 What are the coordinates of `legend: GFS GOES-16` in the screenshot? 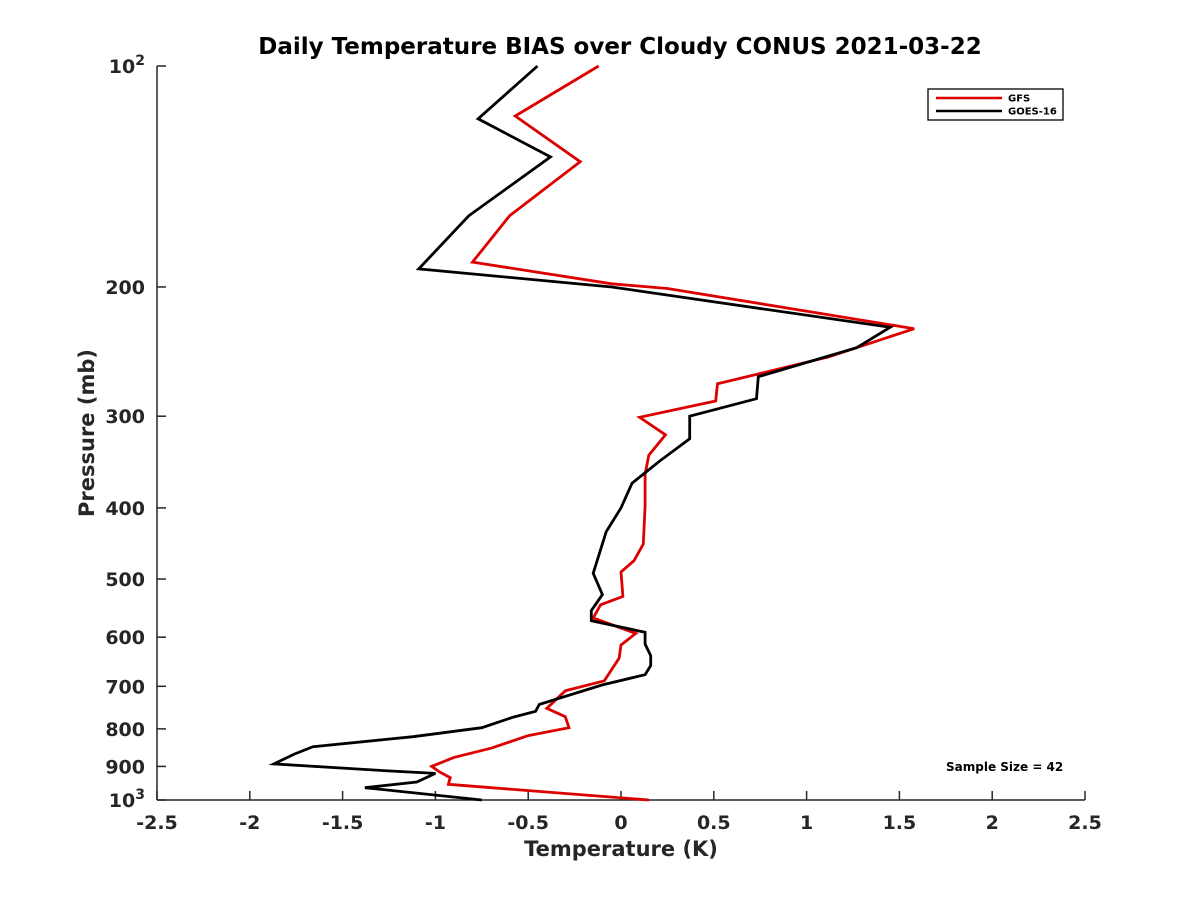 It's located at (995, 104).